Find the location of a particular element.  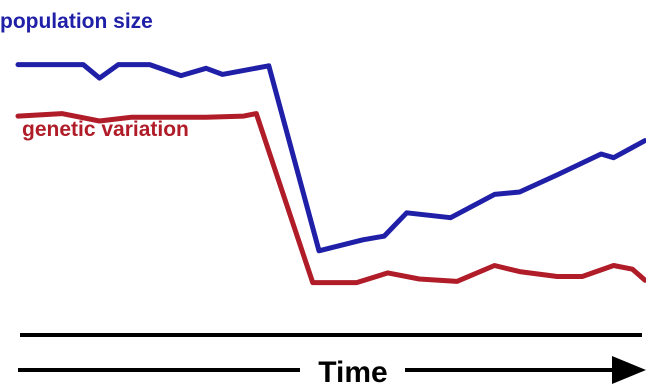

x-axis-label: Time is located at coordinates (352, 370).